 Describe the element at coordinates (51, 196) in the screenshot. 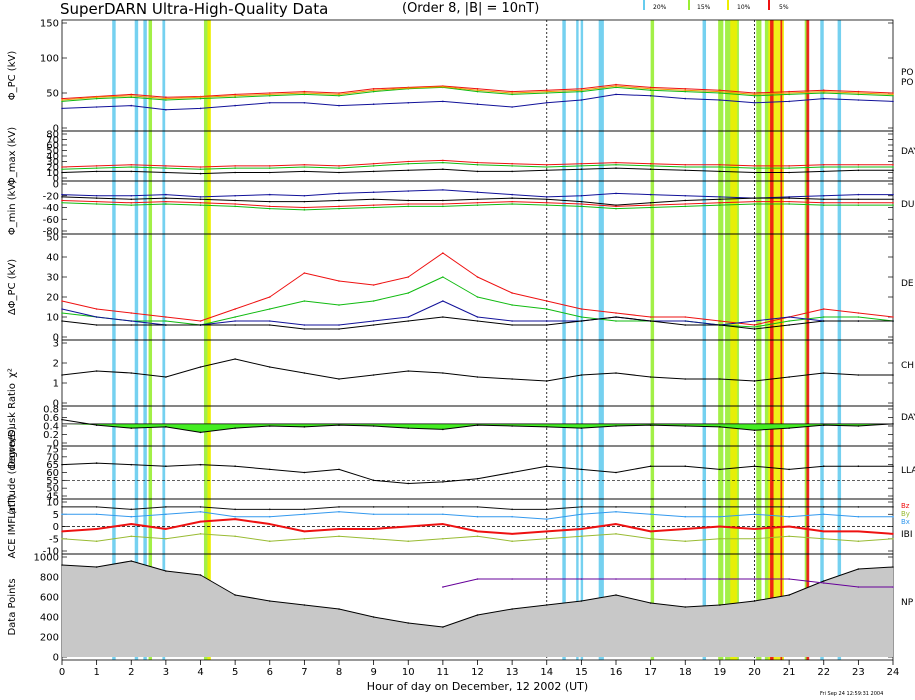

I see `y-tick-label-phi-min-3: -20` at that location.